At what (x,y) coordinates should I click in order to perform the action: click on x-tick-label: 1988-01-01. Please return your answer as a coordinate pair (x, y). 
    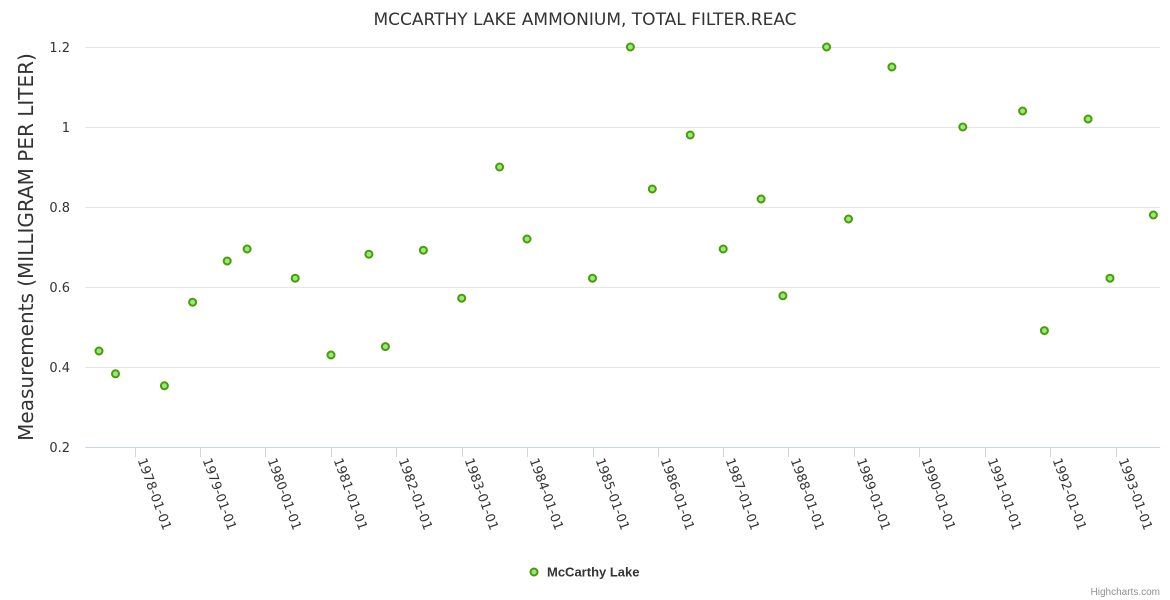
    Looking at the image, I should click on (807, 494).